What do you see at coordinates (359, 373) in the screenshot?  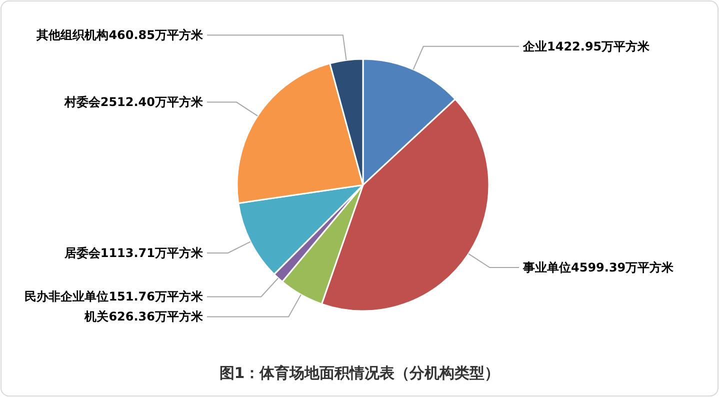 I see `text: 图1：体育场地面积情况表（分机构类型）` at bounding box center [359, 373].